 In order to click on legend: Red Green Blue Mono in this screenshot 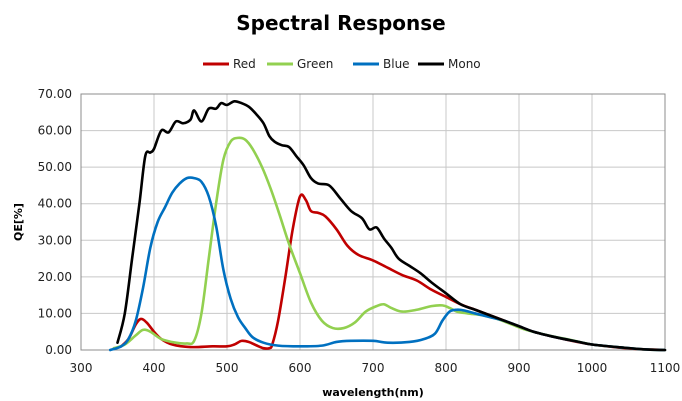, I will do `click(342, 64)`.